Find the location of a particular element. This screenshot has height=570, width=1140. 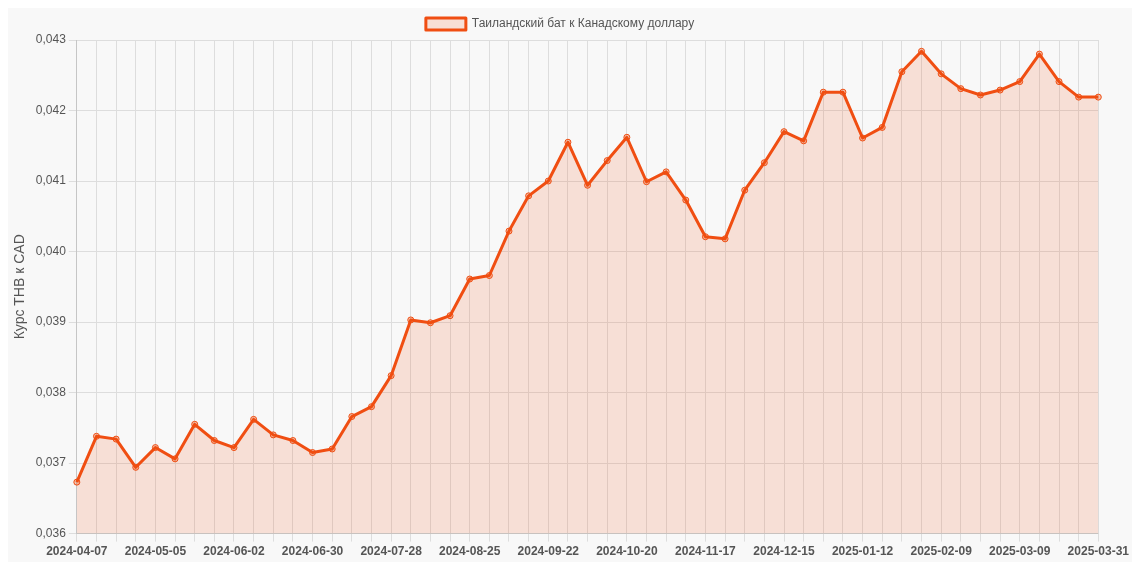

x-tick-label: 2024-04-07 is located at coordinates (77, 551).